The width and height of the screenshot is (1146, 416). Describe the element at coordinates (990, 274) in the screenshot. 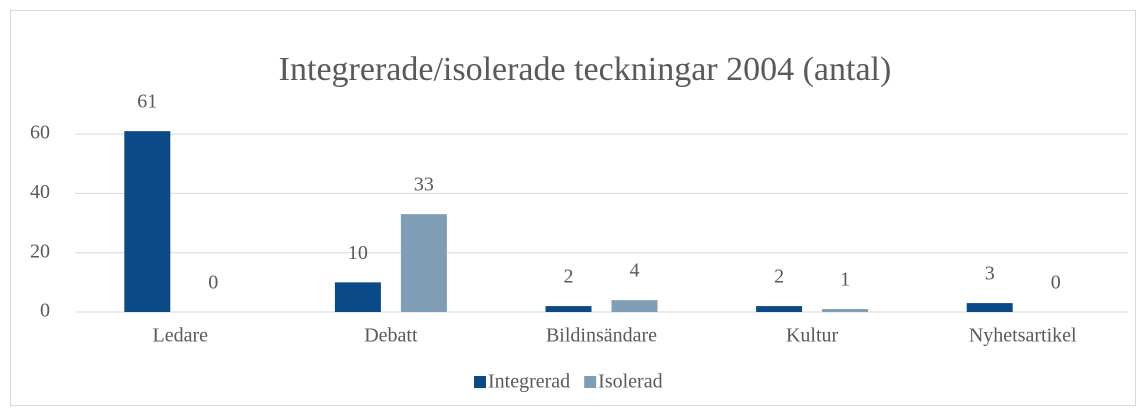

I see `data-label: 3` at that location.